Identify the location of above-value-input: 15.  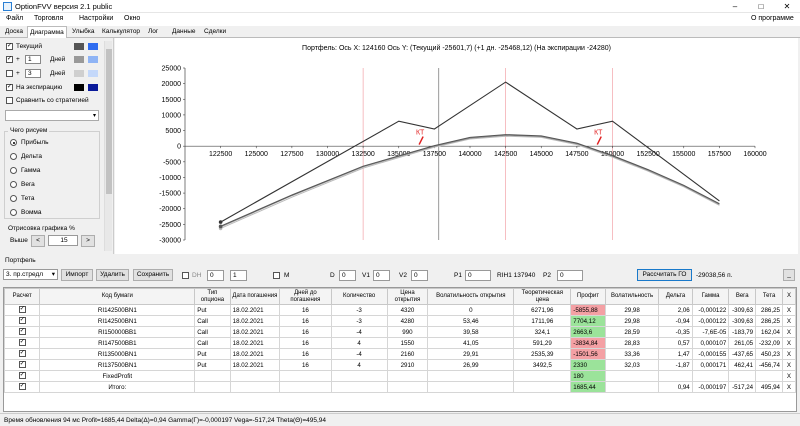
(63, 240).